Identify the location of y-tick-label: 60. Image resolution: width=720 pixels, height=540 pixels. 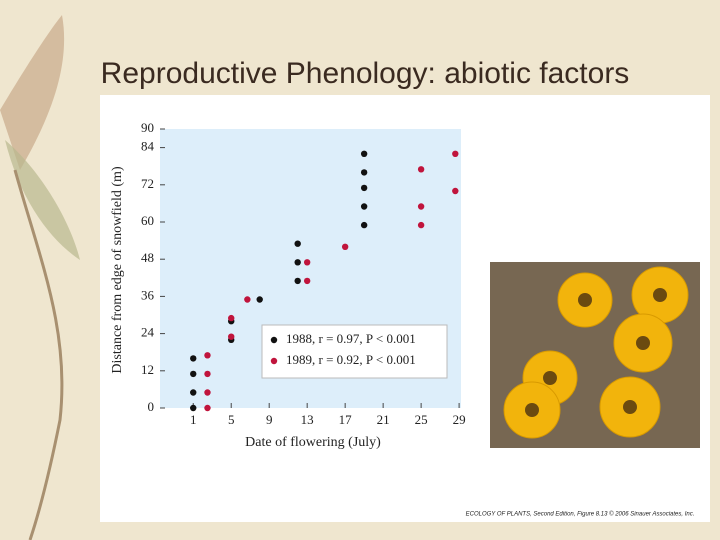
(147, 220).